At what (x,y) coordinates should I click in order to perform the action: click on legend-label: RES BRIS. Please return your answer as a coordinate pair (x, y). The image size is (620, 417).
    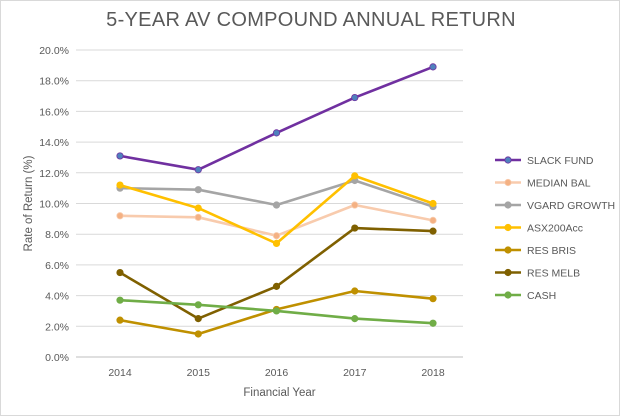
    Looking at the image, I should click on (551, 251).